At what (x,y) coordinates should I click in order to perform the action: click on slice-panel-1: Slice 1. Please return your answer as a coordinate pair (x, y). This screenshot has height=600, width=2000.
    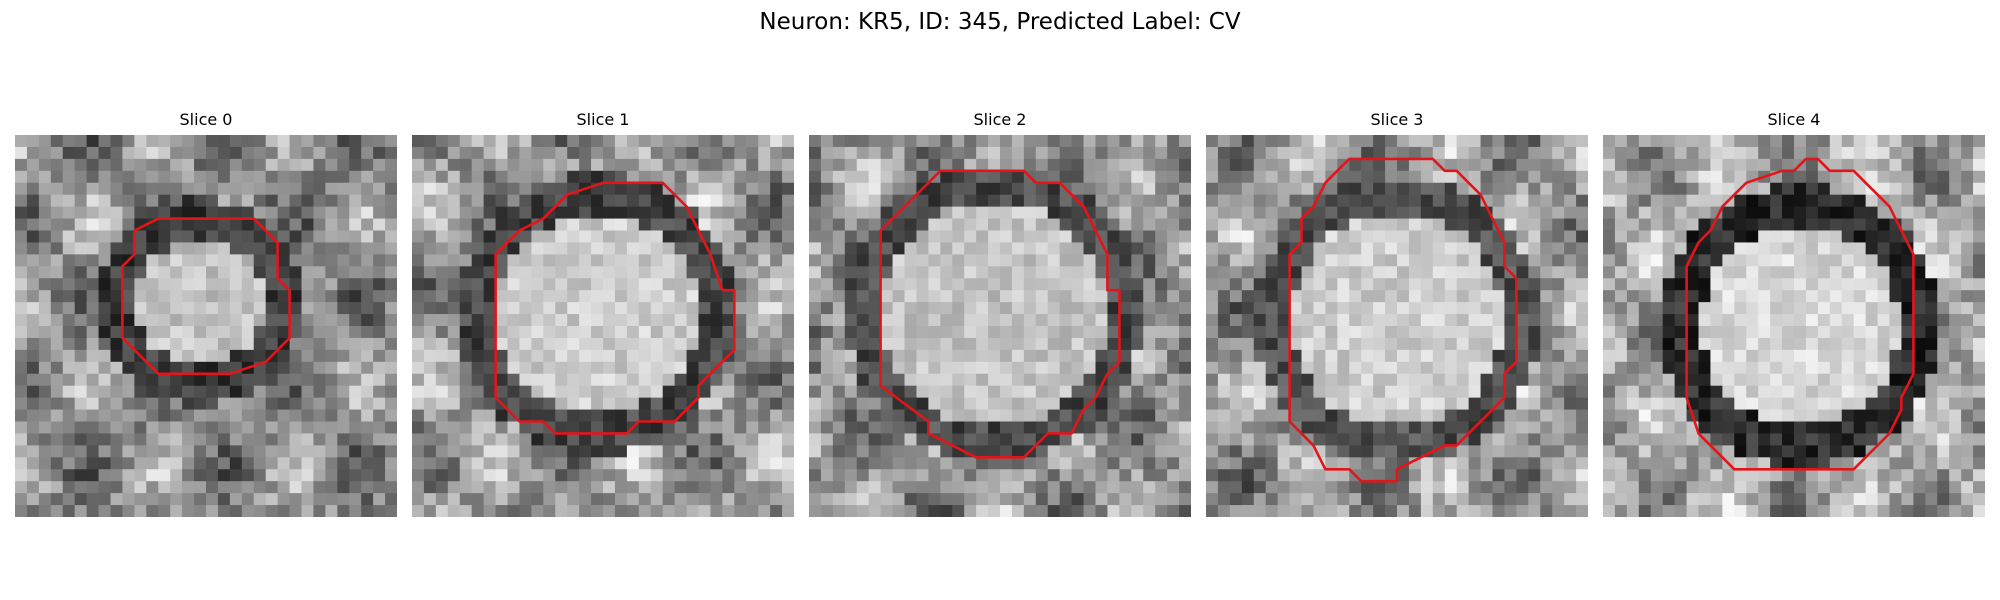
    Looking at the image, I should click on (603, 312).